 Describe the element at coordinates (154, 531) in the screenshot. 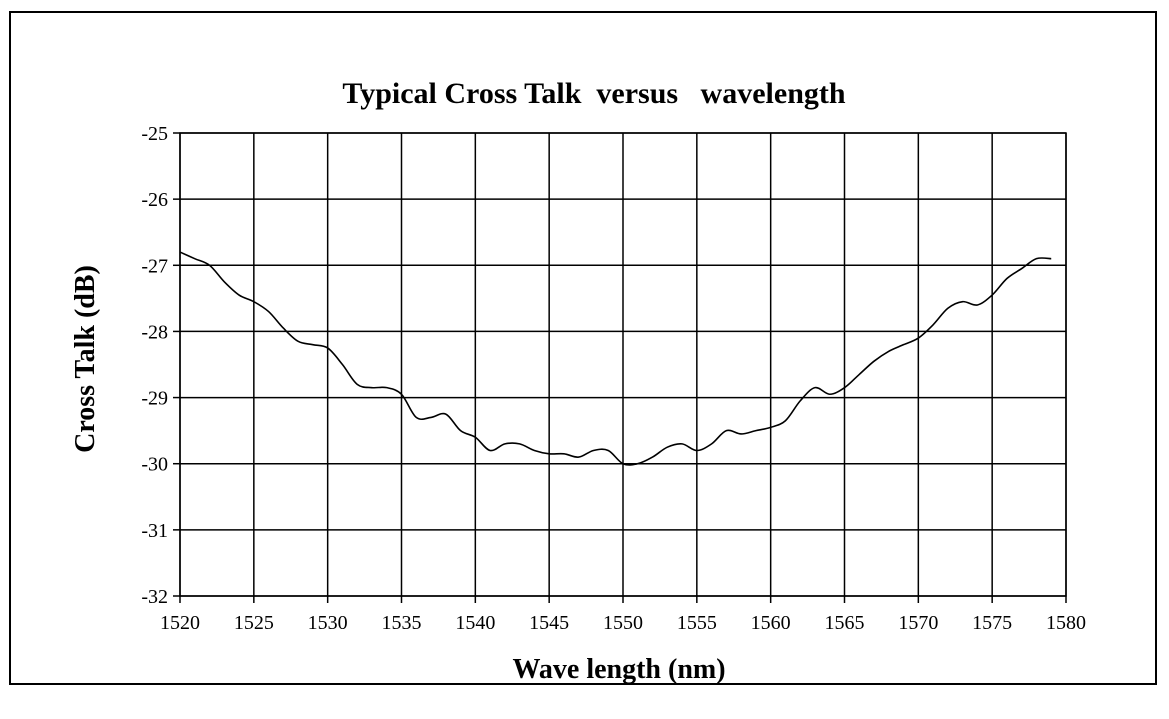

I see `y-tick-label: -31` at that location.